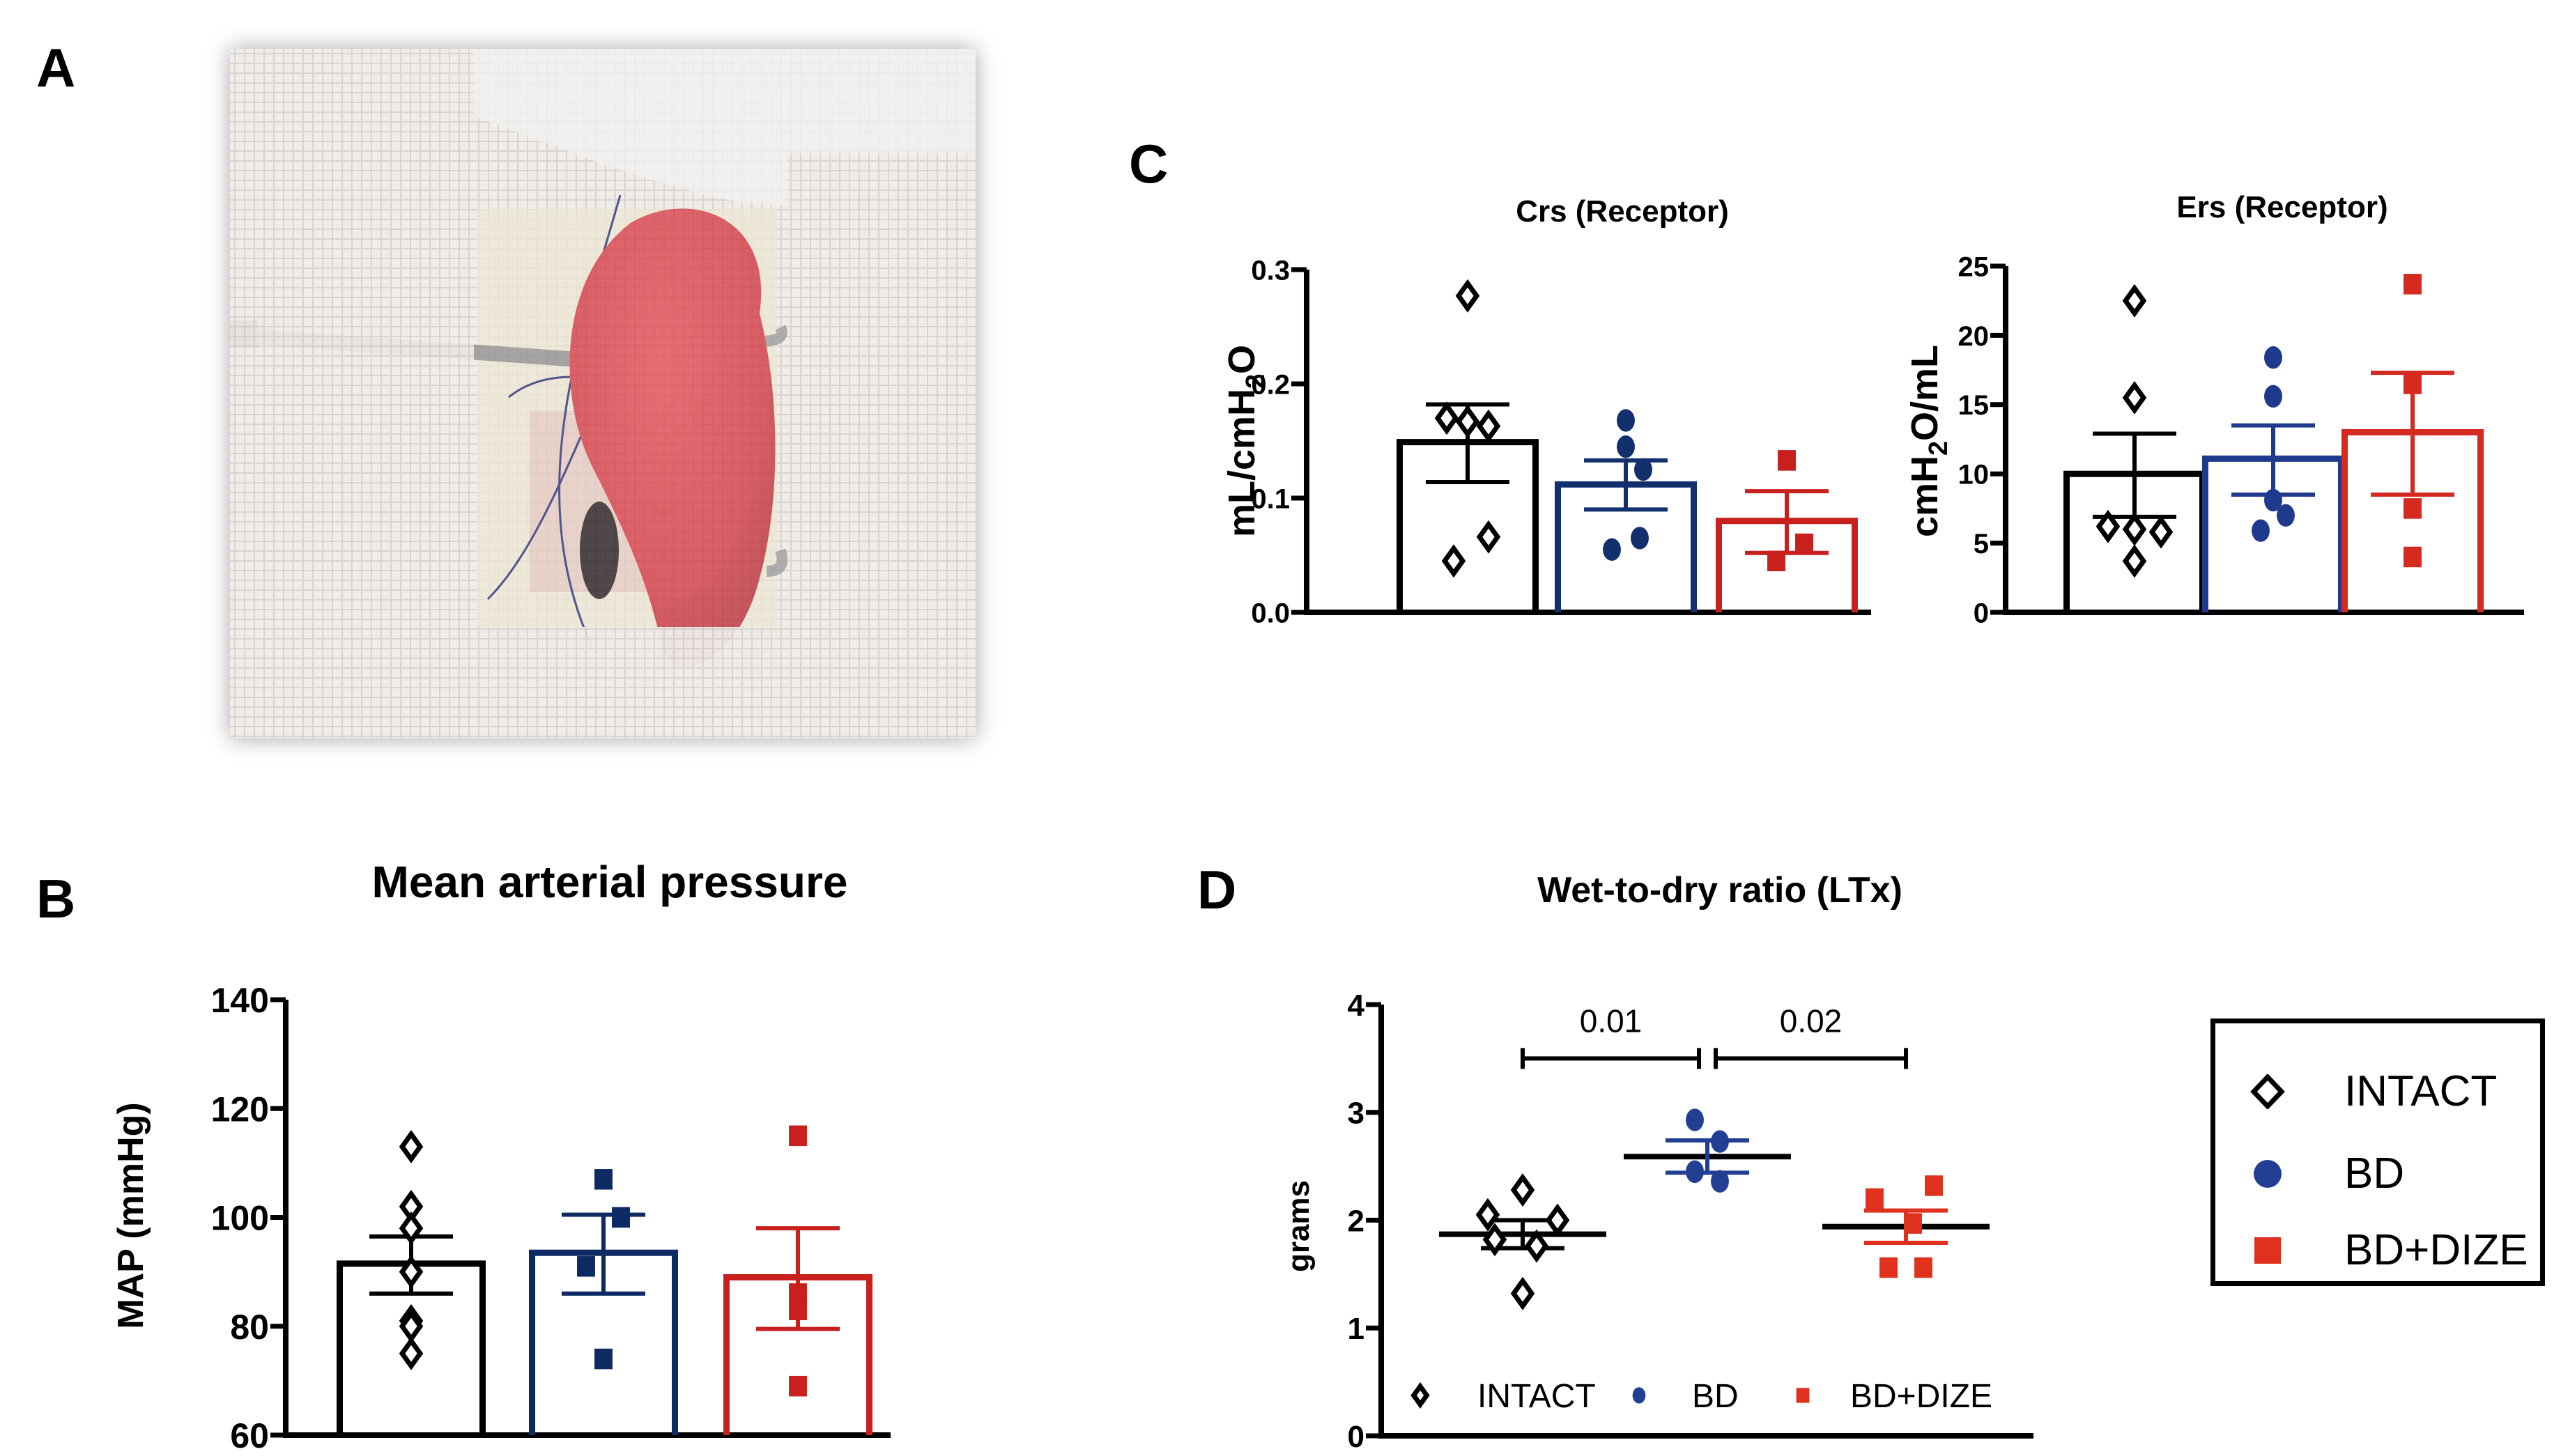 This screenshot has width=2561, height=1456. What do you see at coordinates (1974, 405) in the screenshot?
I see `y-tick-label: 15` at bounding box center [1974, 405].